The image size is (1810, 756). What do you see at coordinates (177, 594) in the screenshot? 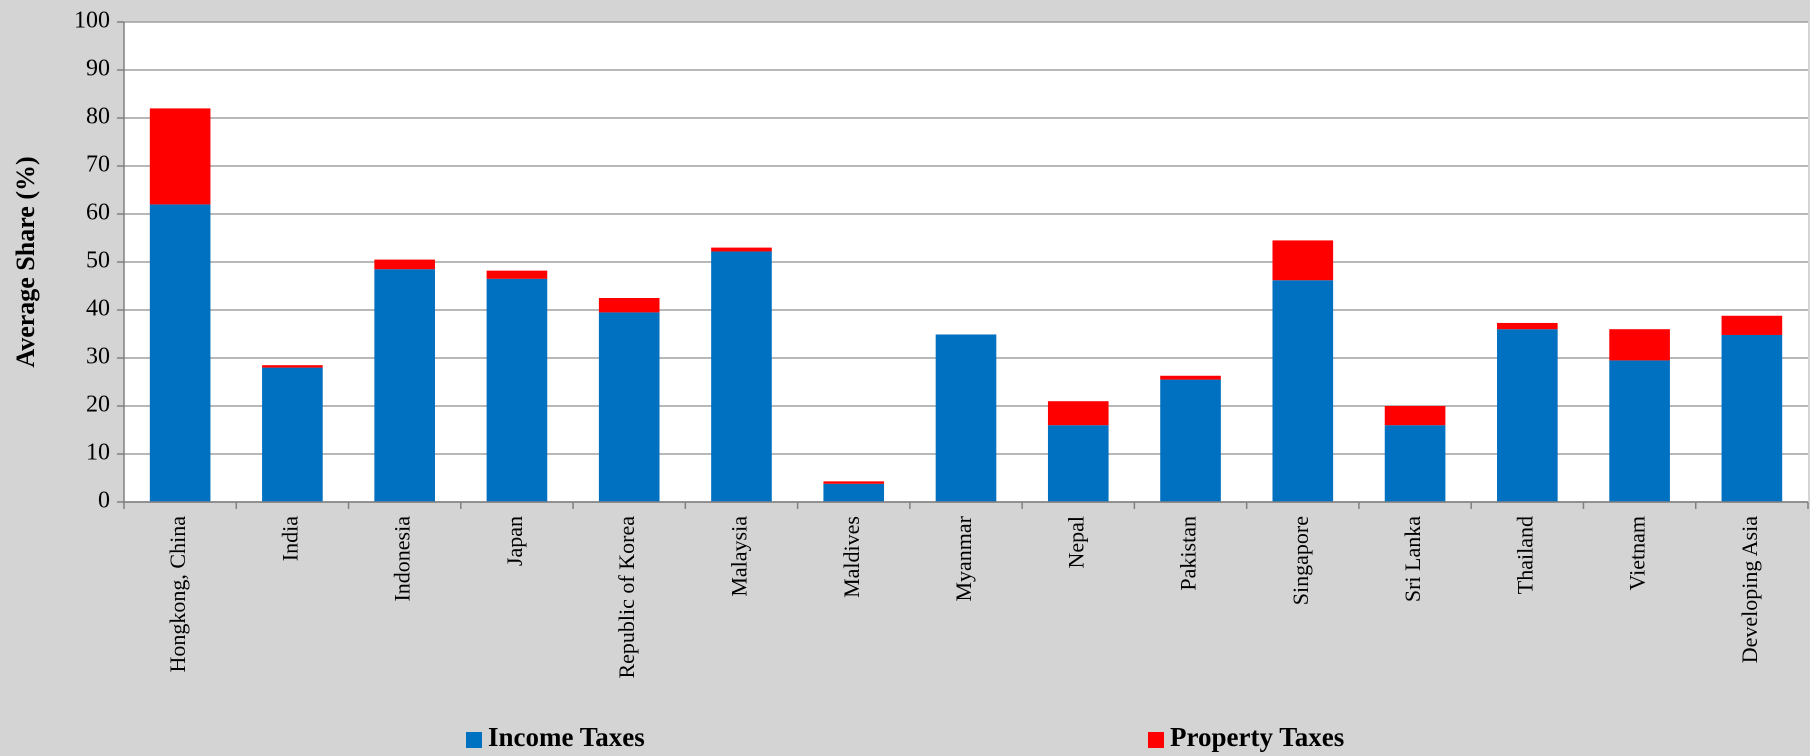
I see `x-tick-label: Hongkong, China` at bounding box center [177, 594].